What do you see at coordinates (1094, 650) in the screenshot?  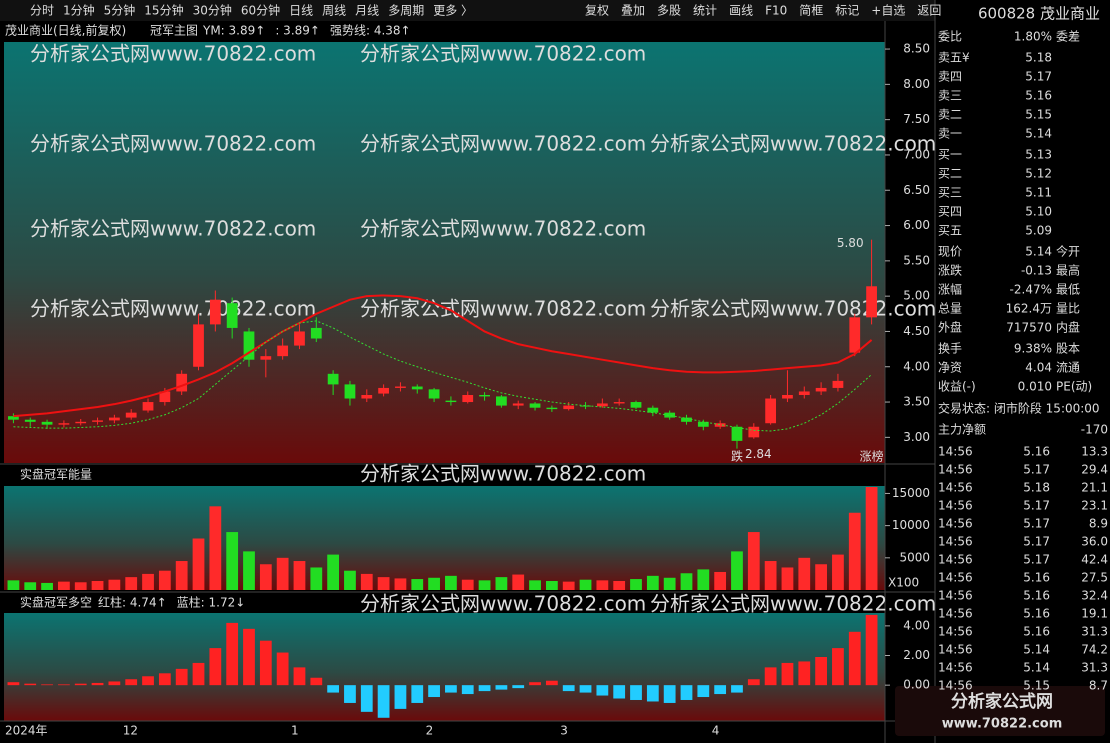 I see `trade-volume: 74.2` at bounding box center [1094, 650].